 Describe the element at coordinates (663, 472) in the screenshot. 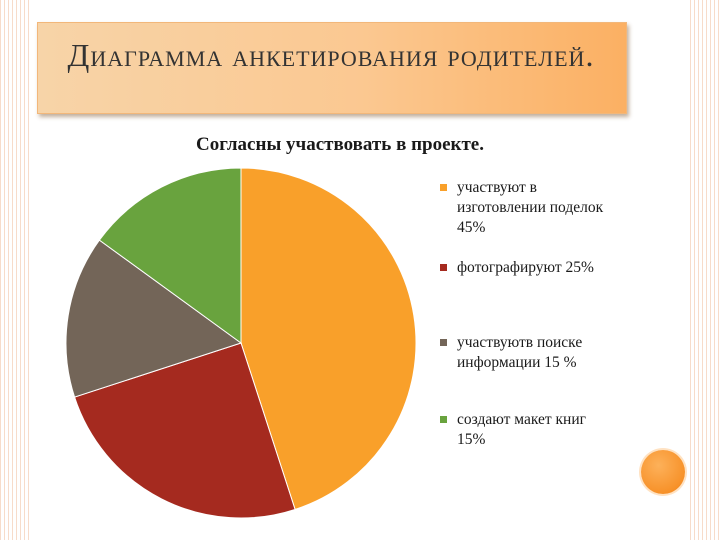

I see `orange-circle-icon` at that location.